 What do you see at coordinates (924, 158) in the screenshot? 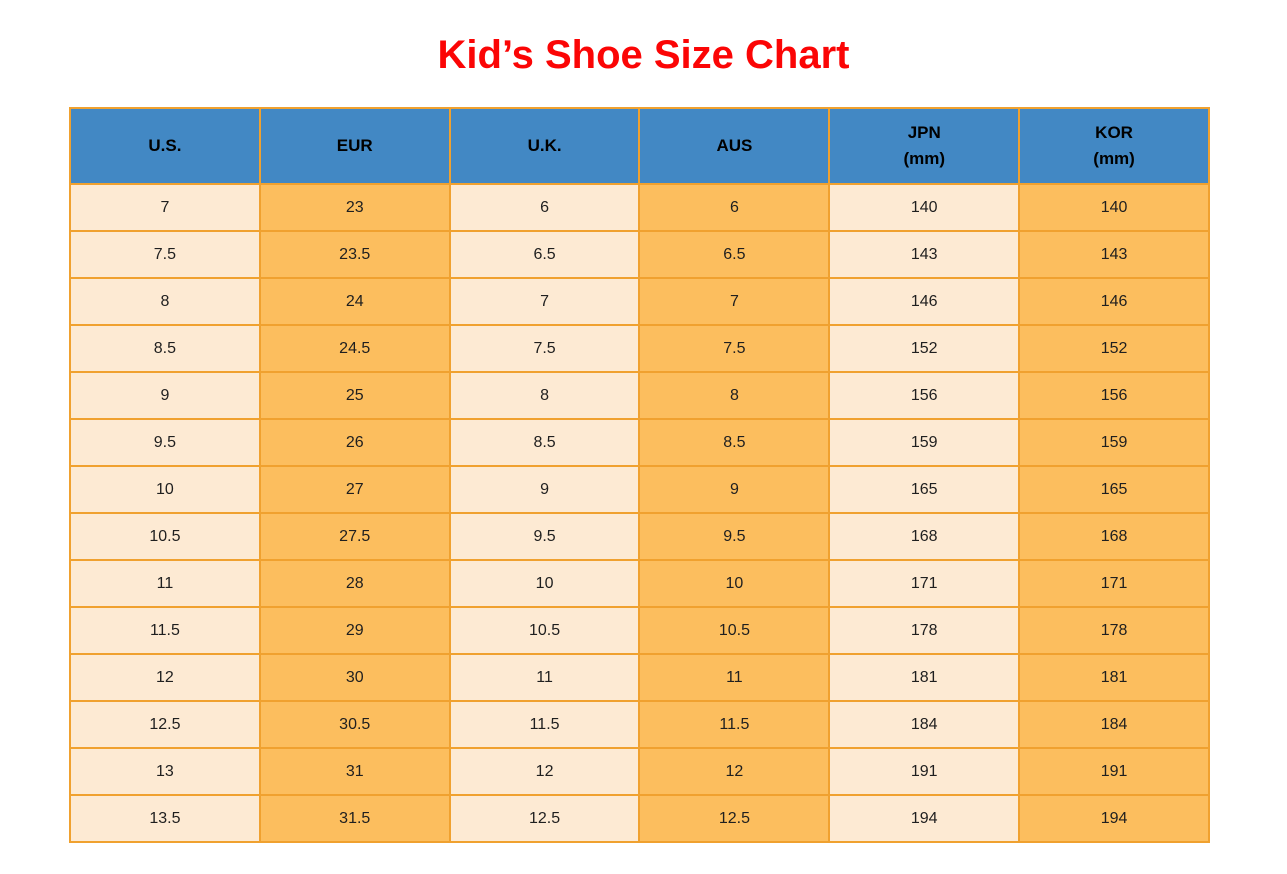
I see `column-header-label: (mm)` at bounding box center [924, 158].